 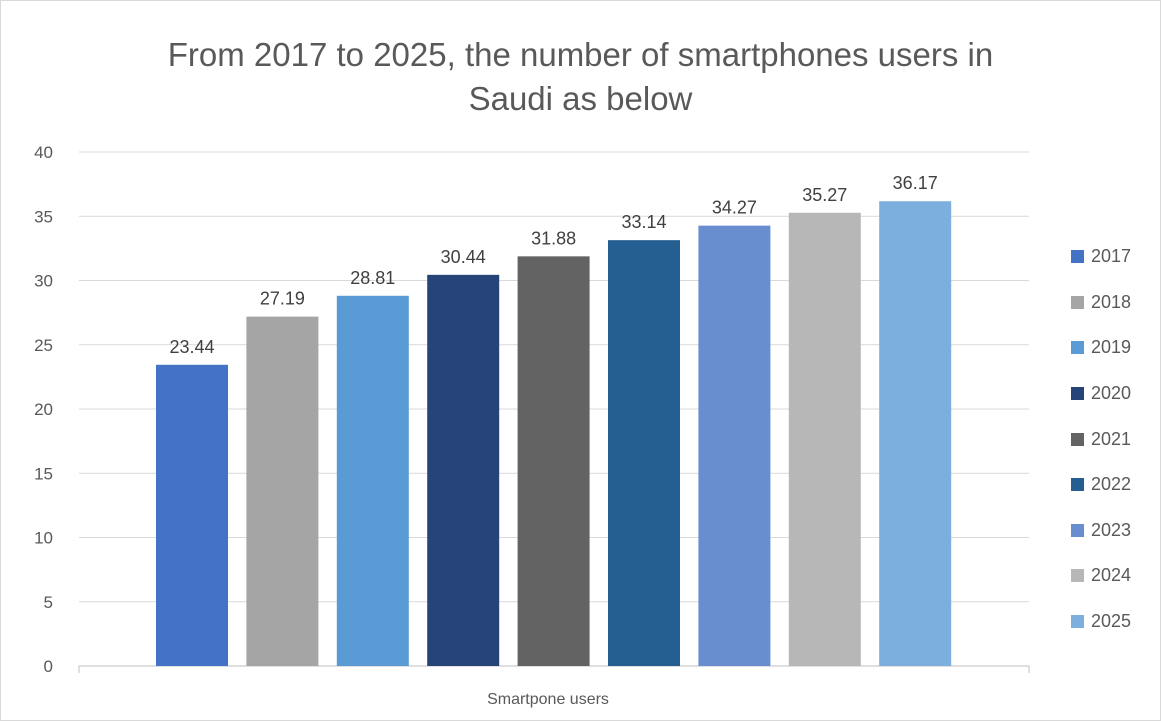 I want to click on x-category-label: Smartpone users, so click(x=548, y=699).